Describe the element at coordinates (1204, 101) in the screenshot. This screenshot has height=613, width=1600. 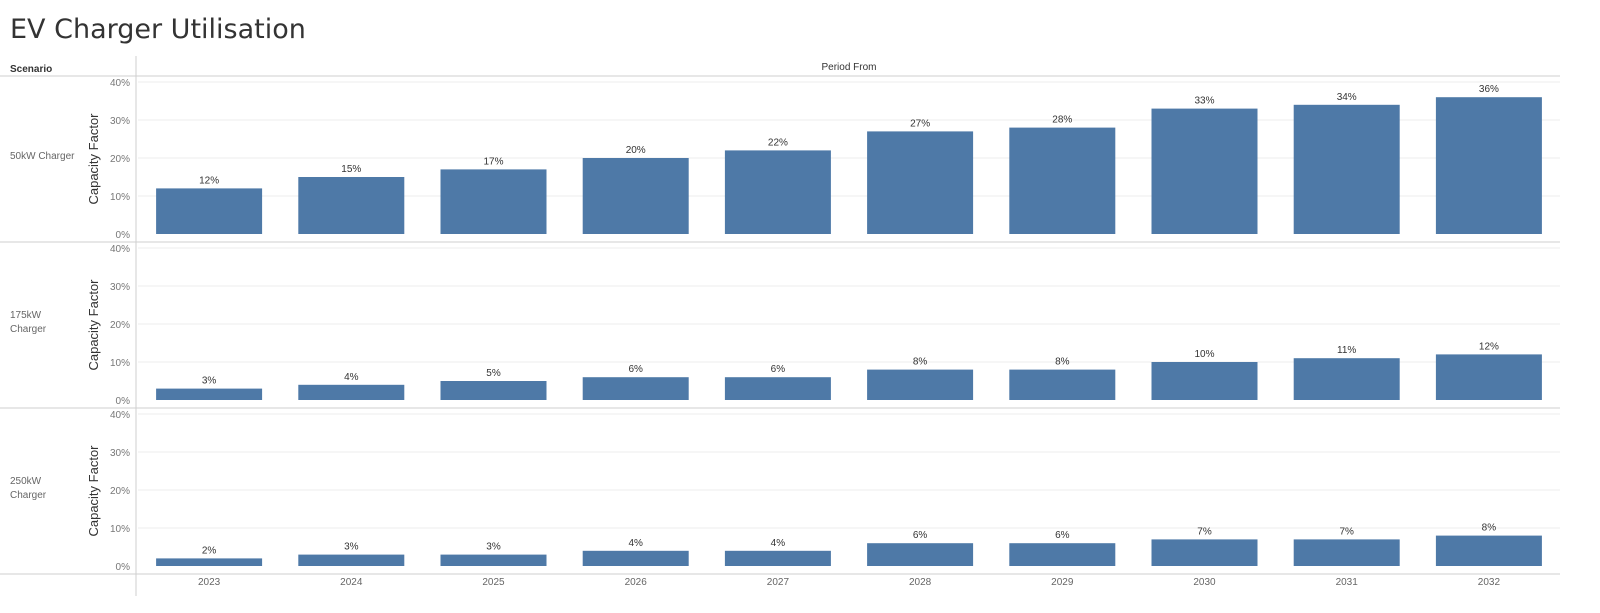
I see `data-label: 33%` at that location.